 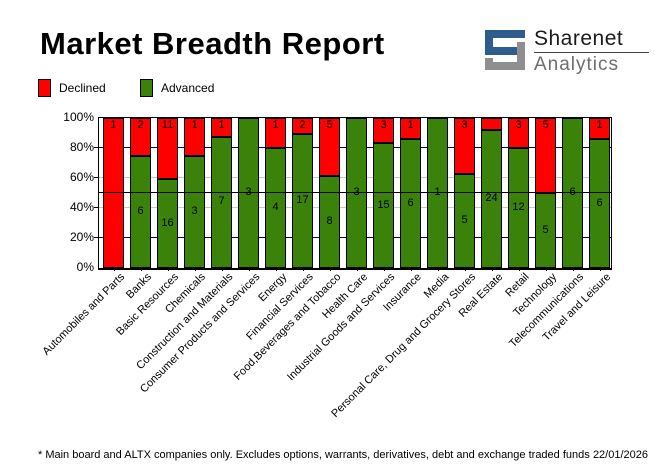 I want to click on bar-value-label-advanced: 24, so click(x=491, y=197).